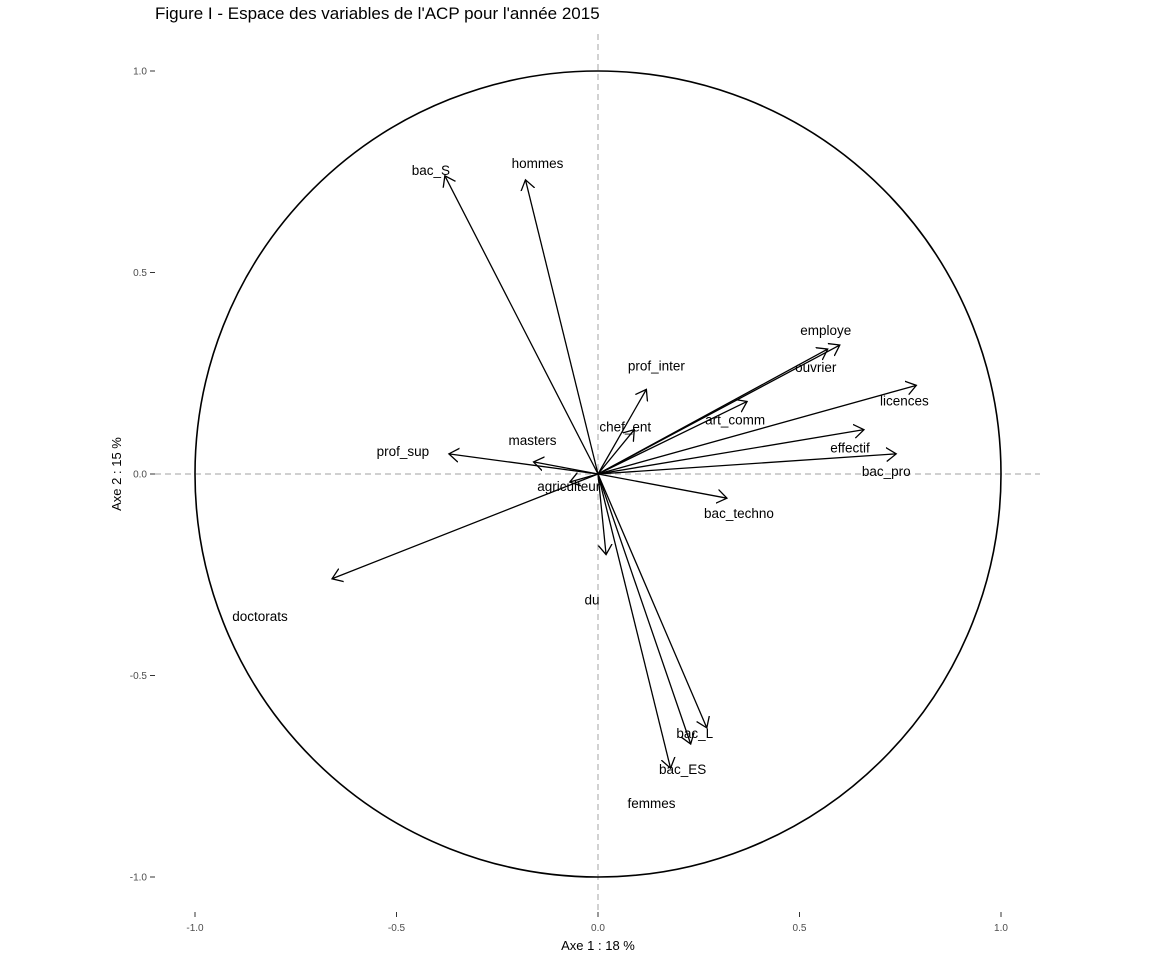 This screenshot has height=960, width=1152. Describe the element at coordinates (886, 471) in the screenshot. I see `label-bac-pro: bac_pro` at that location.